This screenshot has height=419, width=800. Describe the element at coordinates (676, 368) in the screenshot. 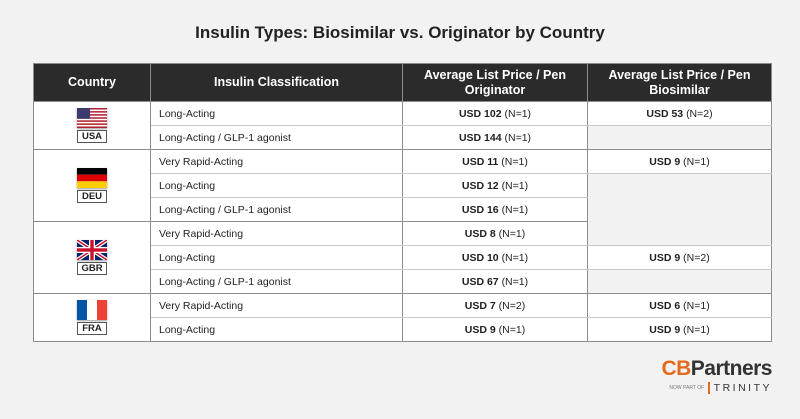

I see `logo-cb: CB` at that location.